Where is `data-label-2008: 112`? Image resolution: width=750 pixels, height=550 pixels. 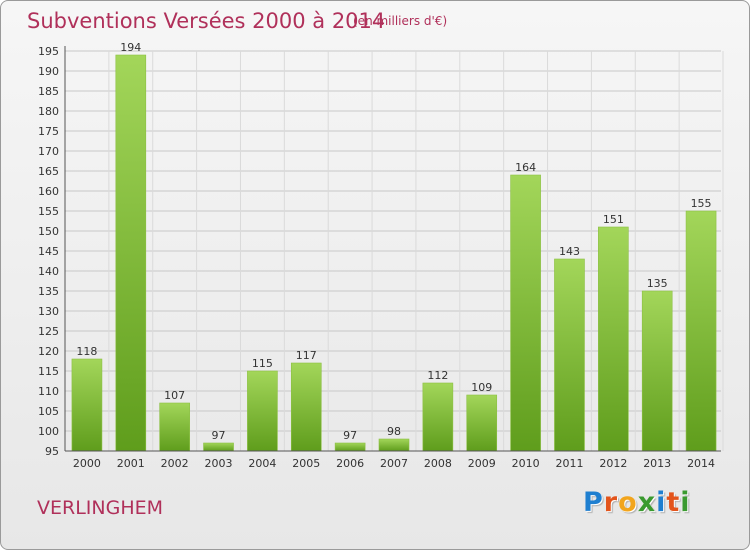
data-label-2008: 112 is located at coordinates (437, 375).